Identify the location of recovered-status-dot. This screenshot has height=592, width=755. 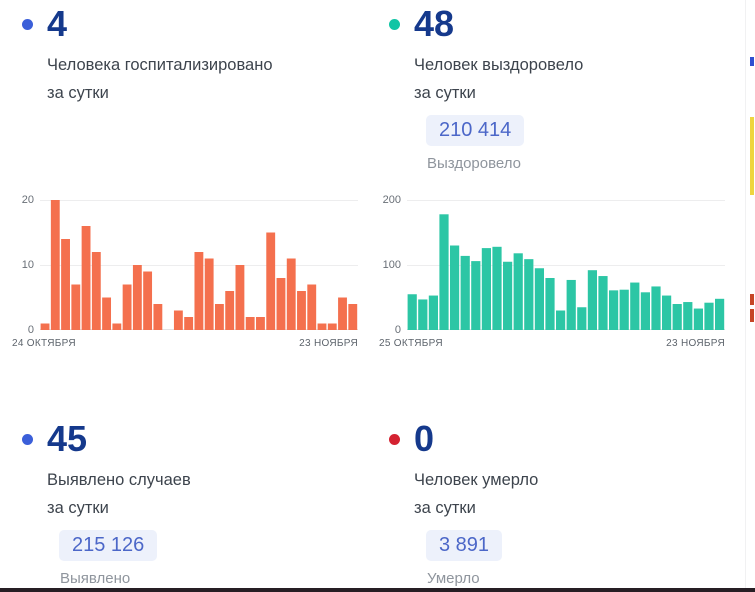
(394, 24).